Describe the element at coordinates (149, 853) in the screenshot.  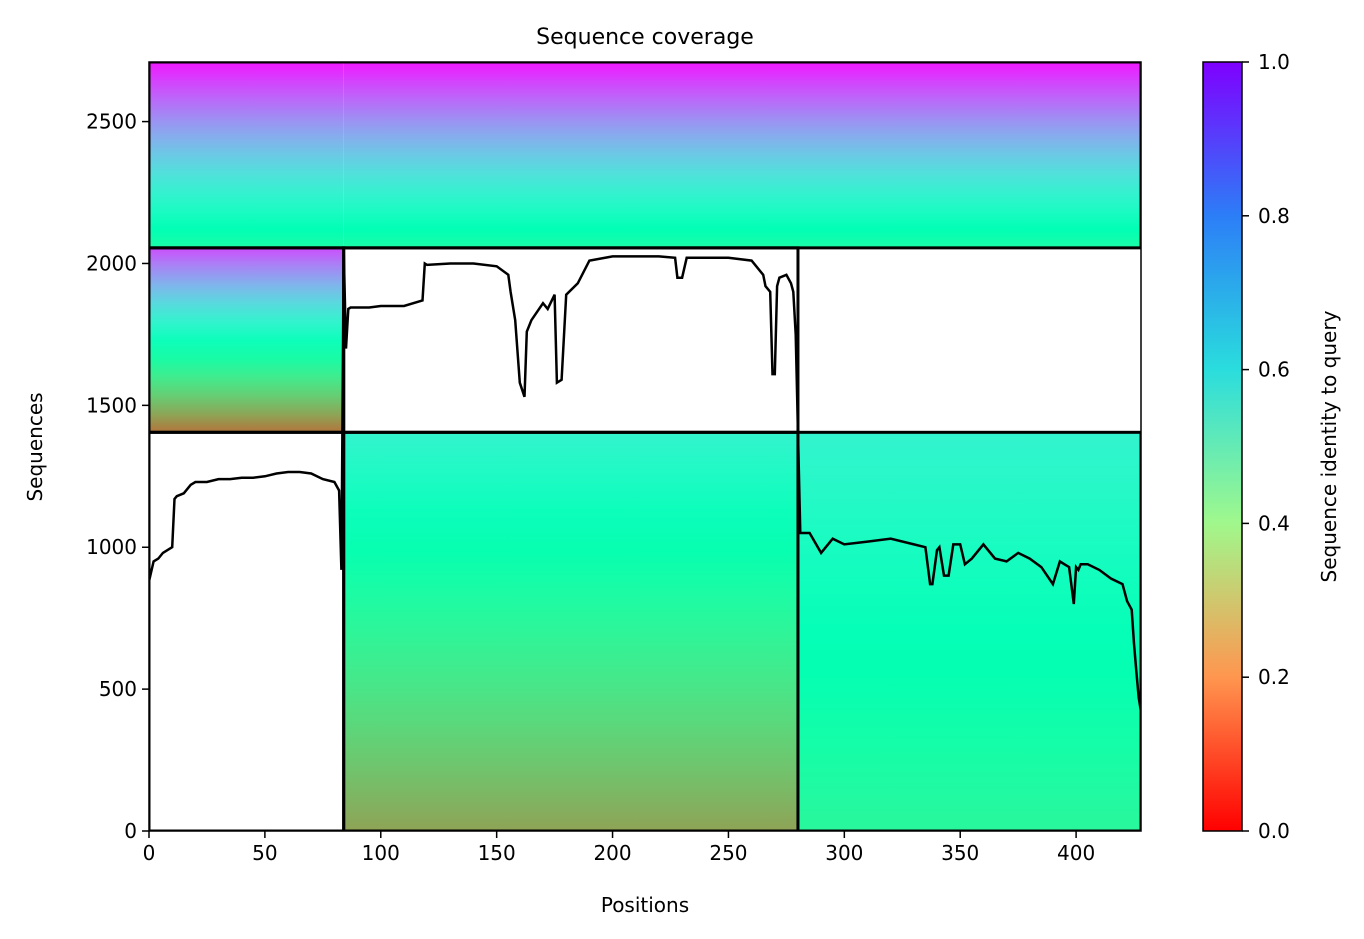
I see `x-tick-label: 0` at that location.